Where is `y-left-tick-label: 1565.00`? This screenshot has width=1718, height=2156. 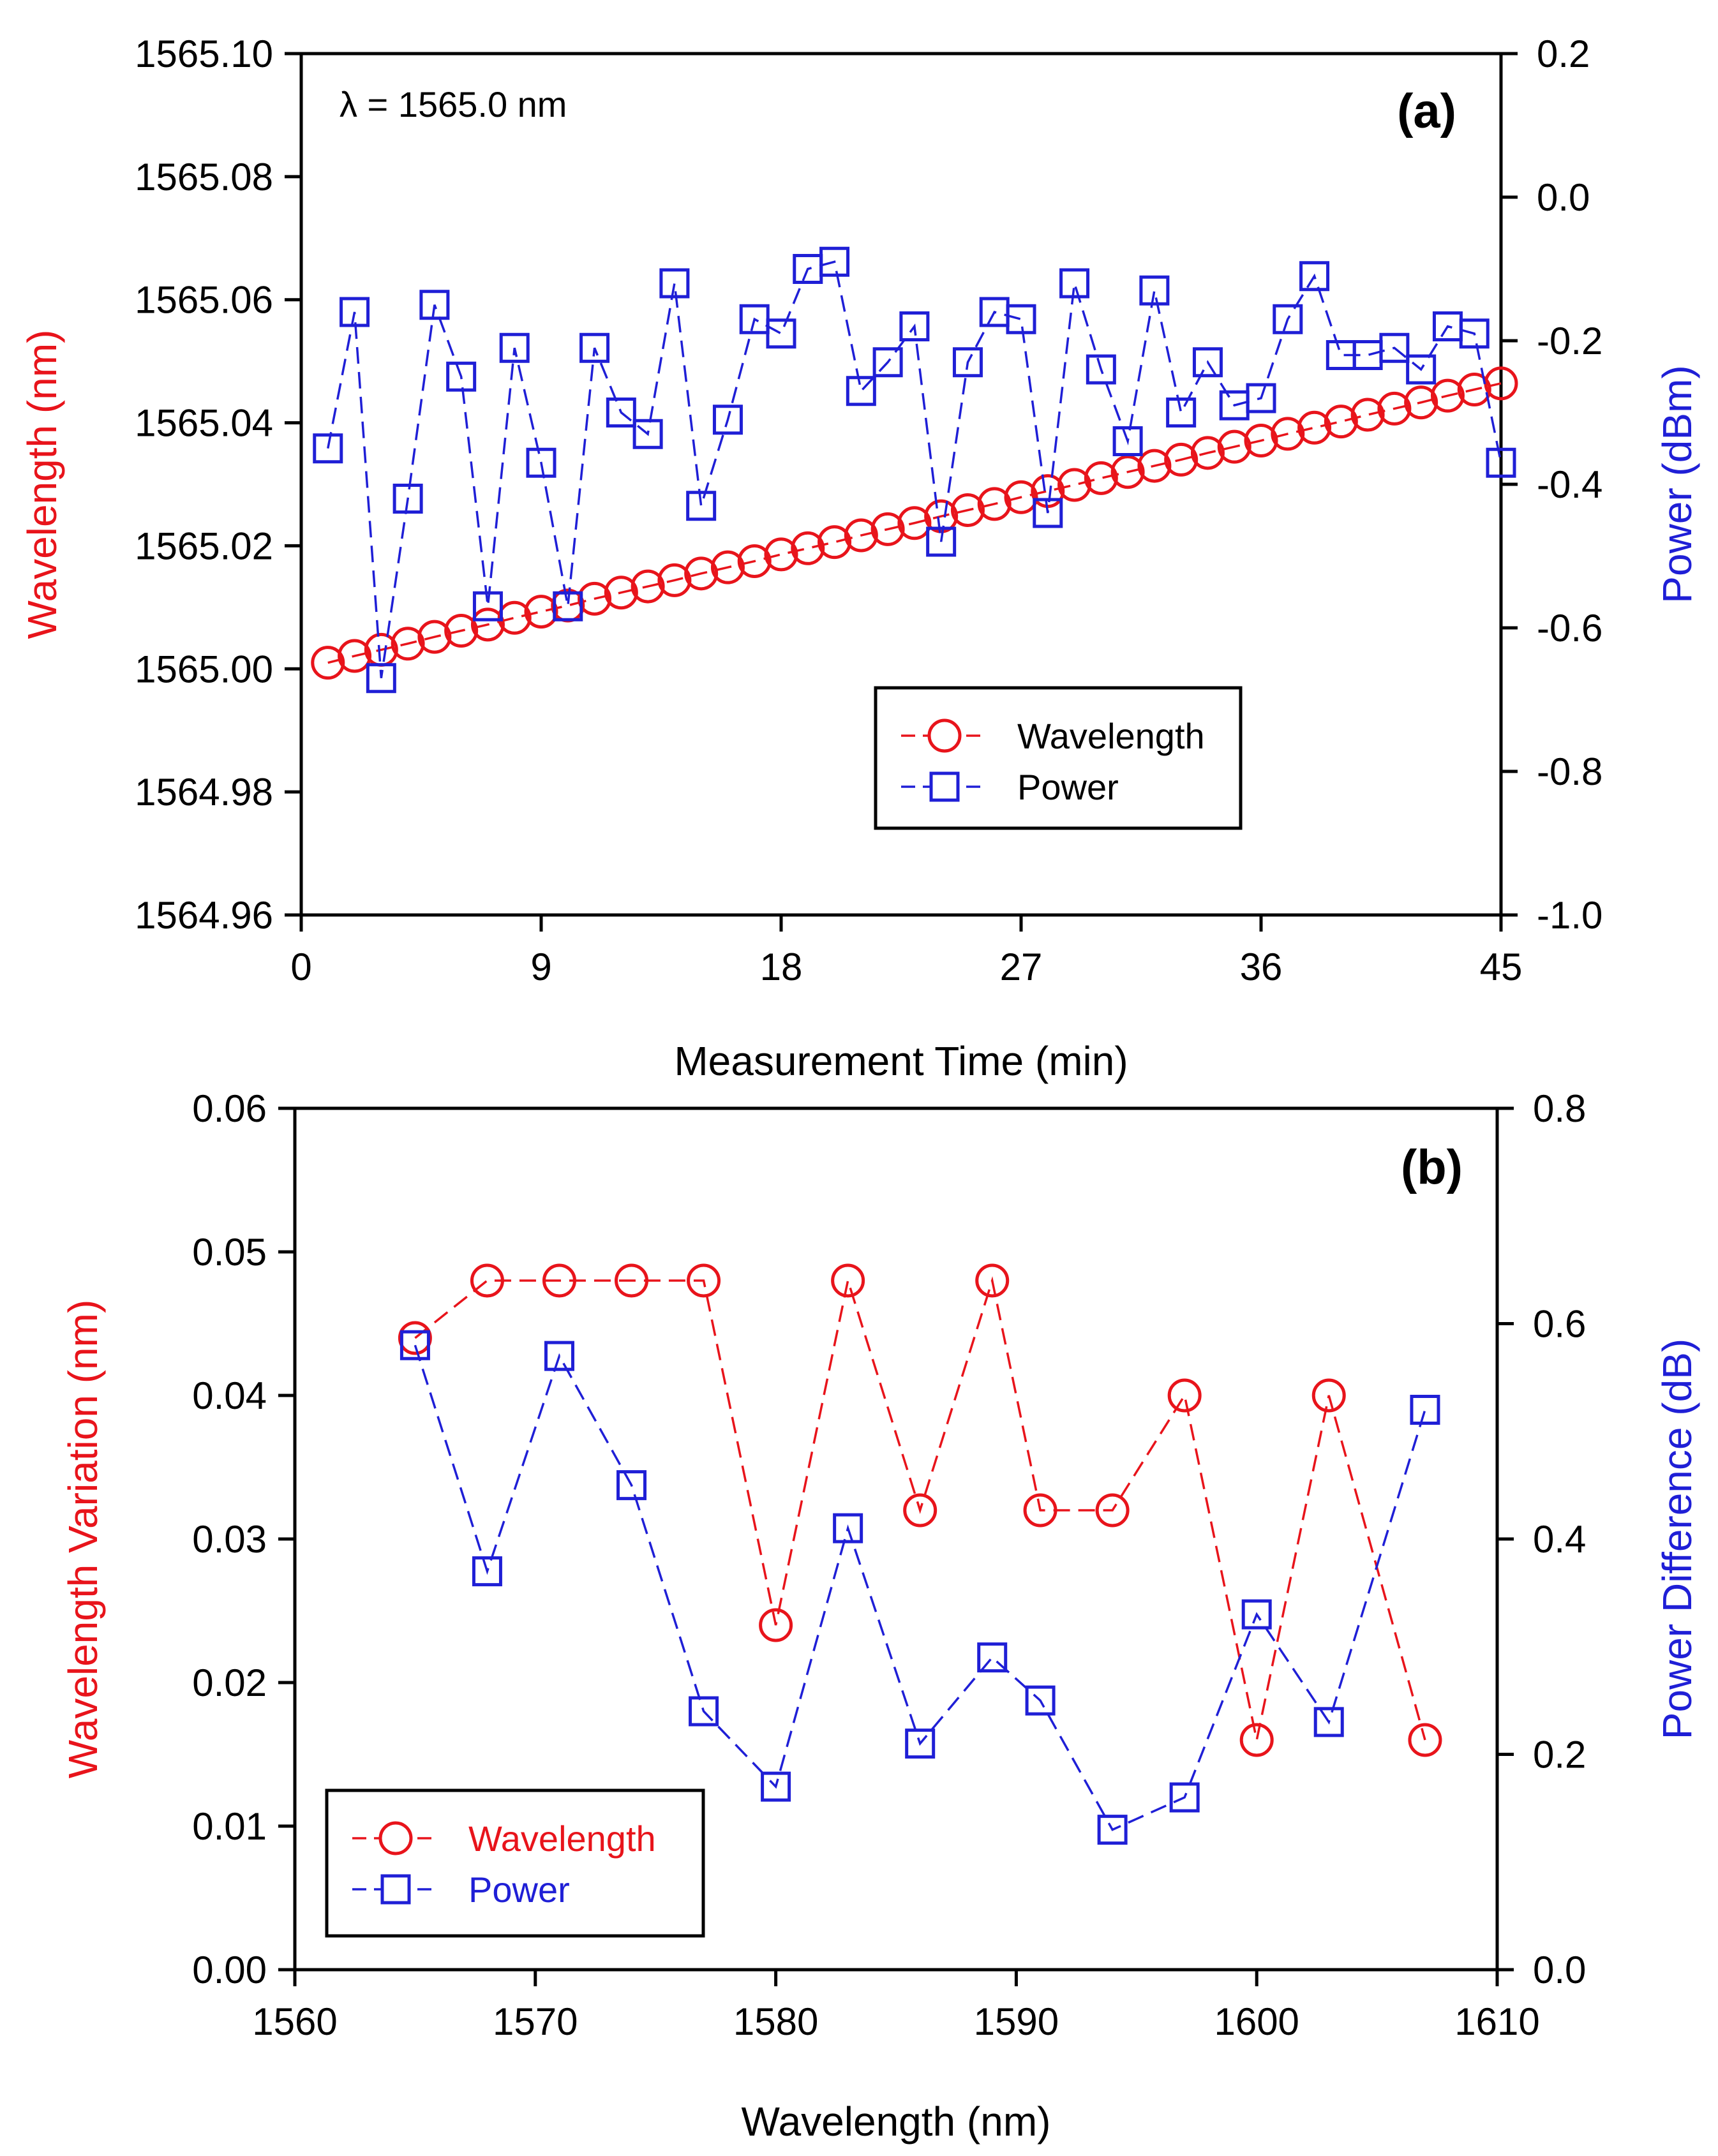 y-left-tick-label: 1565.00 is located at coordinates (204, 669).